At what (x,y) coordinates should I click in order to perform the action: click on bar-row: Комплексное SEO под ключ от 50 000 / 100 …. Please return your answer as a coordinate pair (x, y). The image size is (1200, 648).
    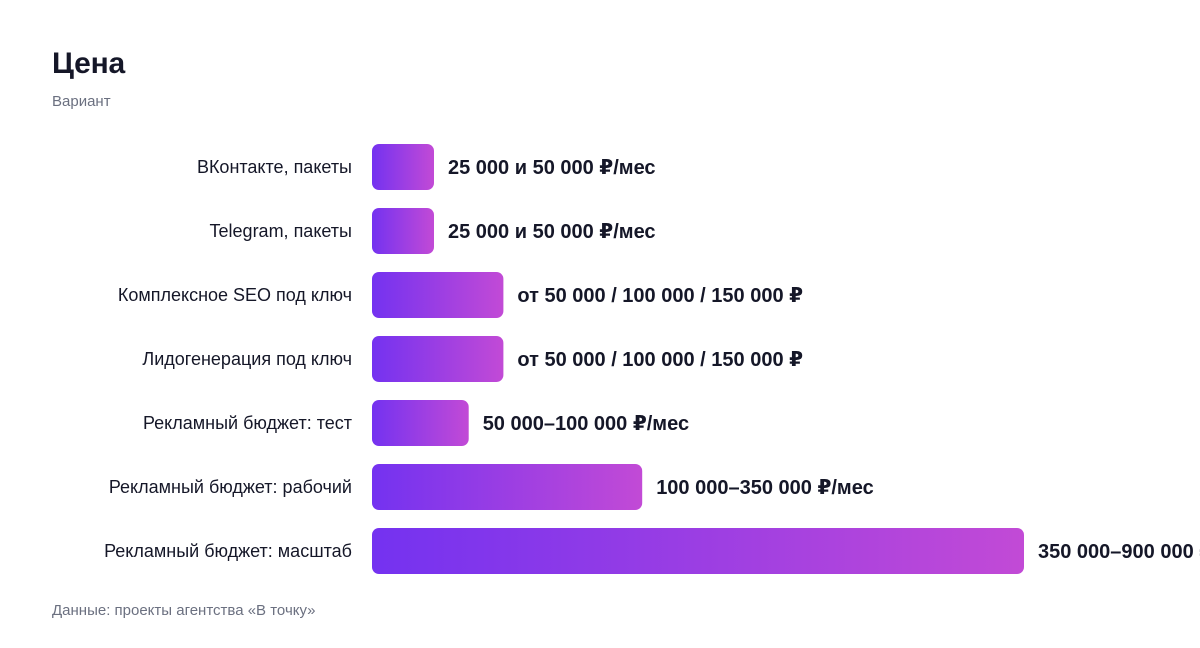
    Looking at the image, I should click on (460, 295).